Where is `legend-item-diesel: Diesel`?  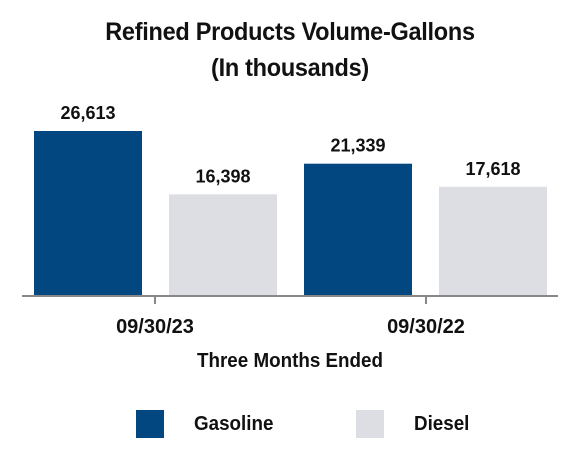 legend-item-diesel: Diesel is located at coordinates (414, 424).